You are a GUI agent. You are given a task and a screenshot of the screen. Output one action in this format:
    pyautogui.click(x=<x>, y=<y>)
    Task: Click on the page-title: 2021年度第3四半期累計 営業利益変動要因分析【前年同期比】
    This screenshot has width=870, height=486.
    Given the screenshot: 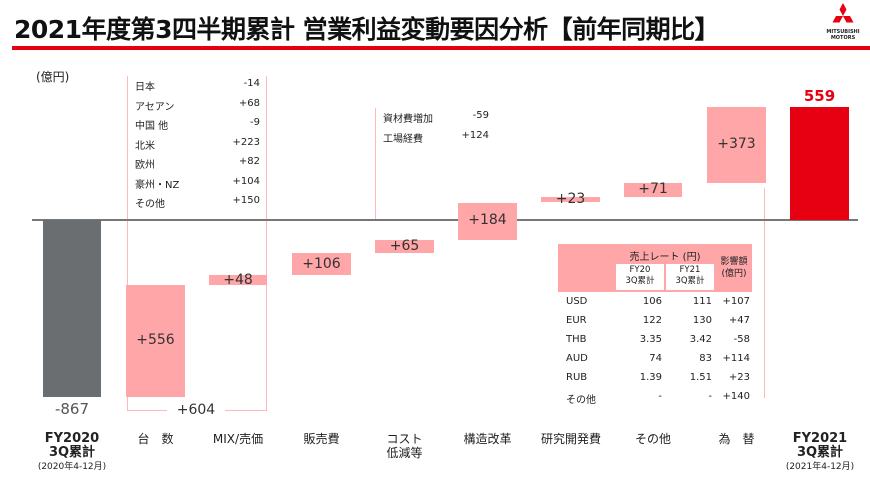 What is the action you would take?
    pyautogui.click(x=367, y=29)
    